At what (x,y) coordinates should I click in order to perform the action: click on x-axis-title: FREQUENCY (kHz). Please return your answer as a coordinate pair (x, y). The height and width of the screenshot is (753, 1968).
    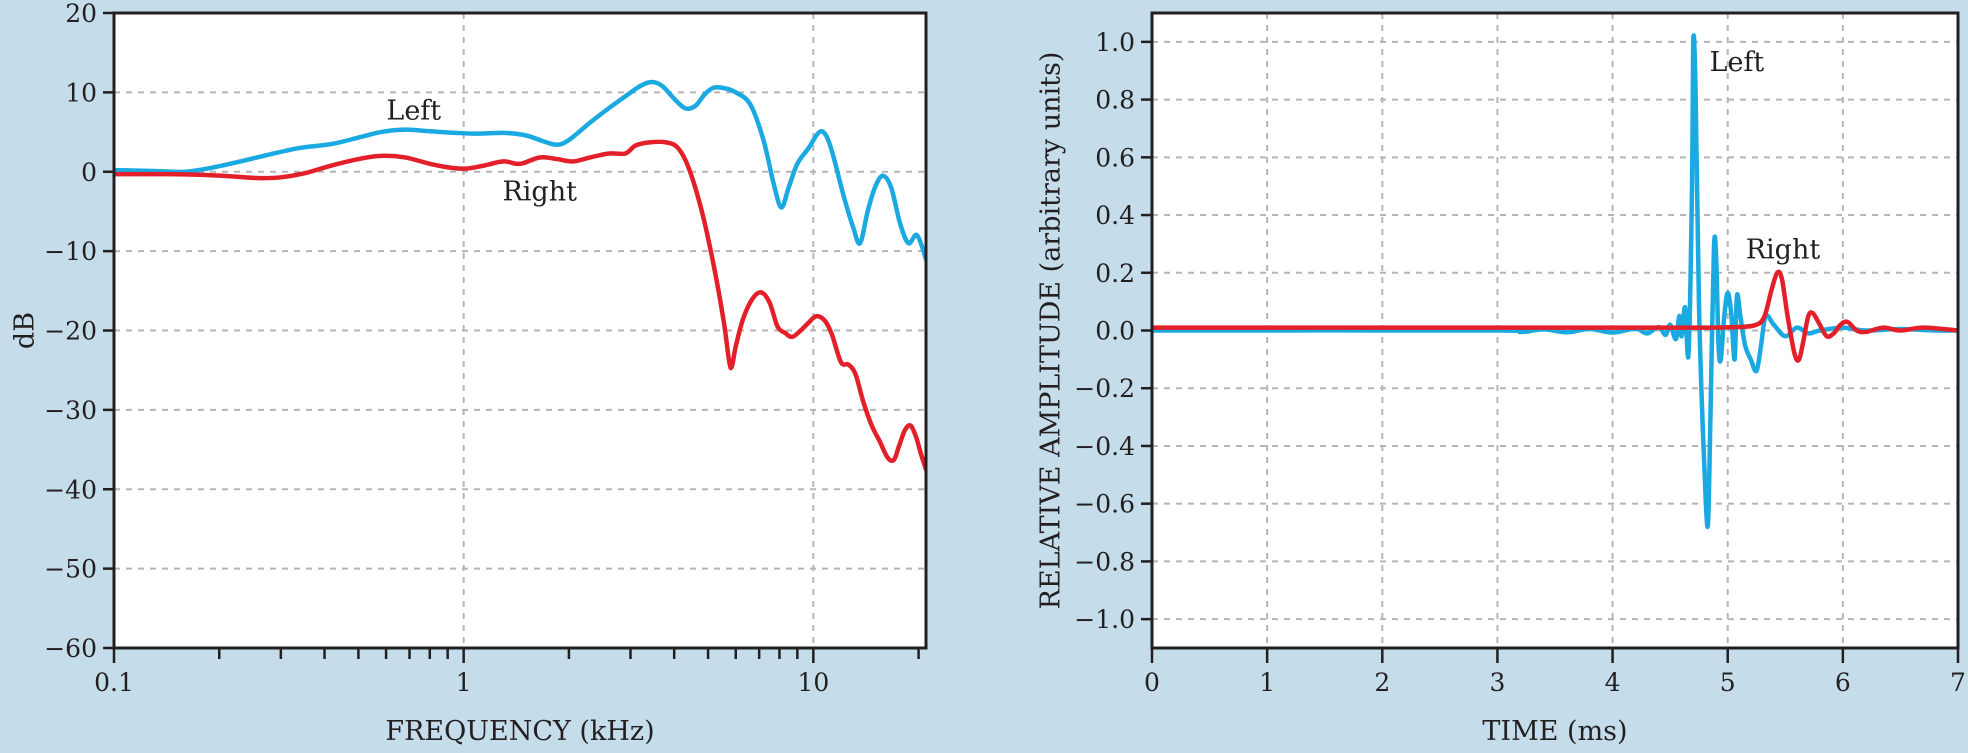
    Looking at the image, I should click on (519, 731).